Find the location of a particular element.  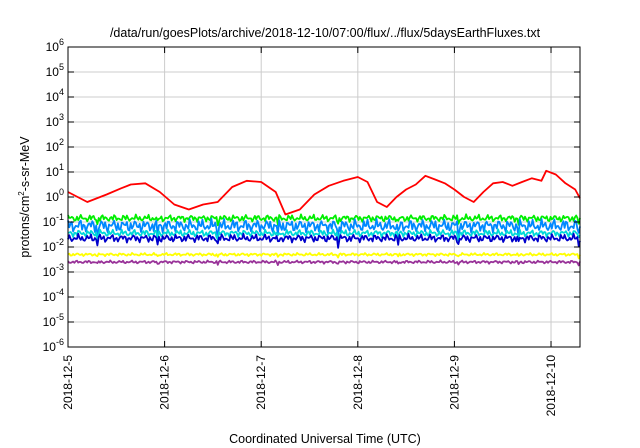

y-tick-label: 10⁻⁶ is located at coordinates (53, 345).